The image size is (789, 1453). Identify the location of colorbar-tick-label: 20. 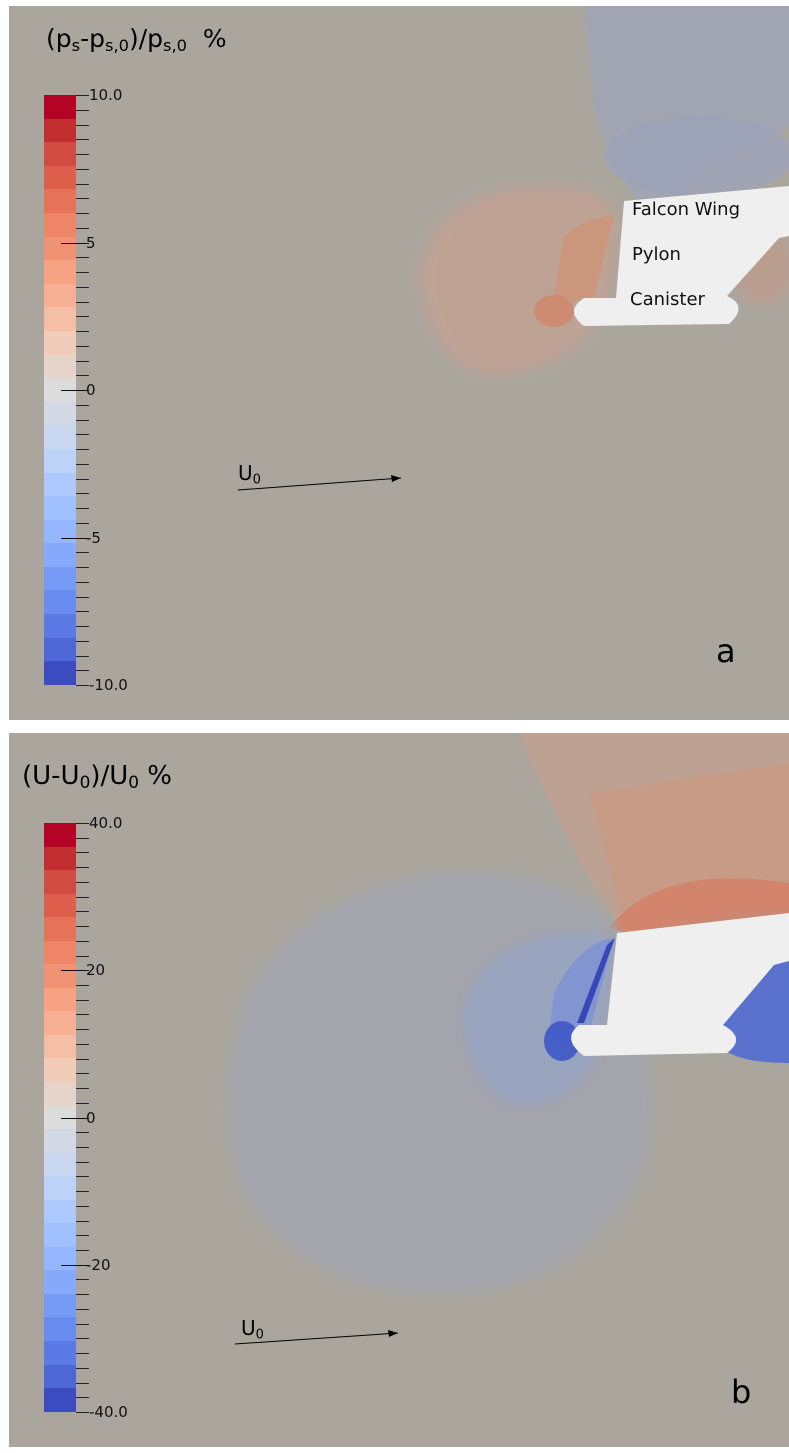
(96, 970).